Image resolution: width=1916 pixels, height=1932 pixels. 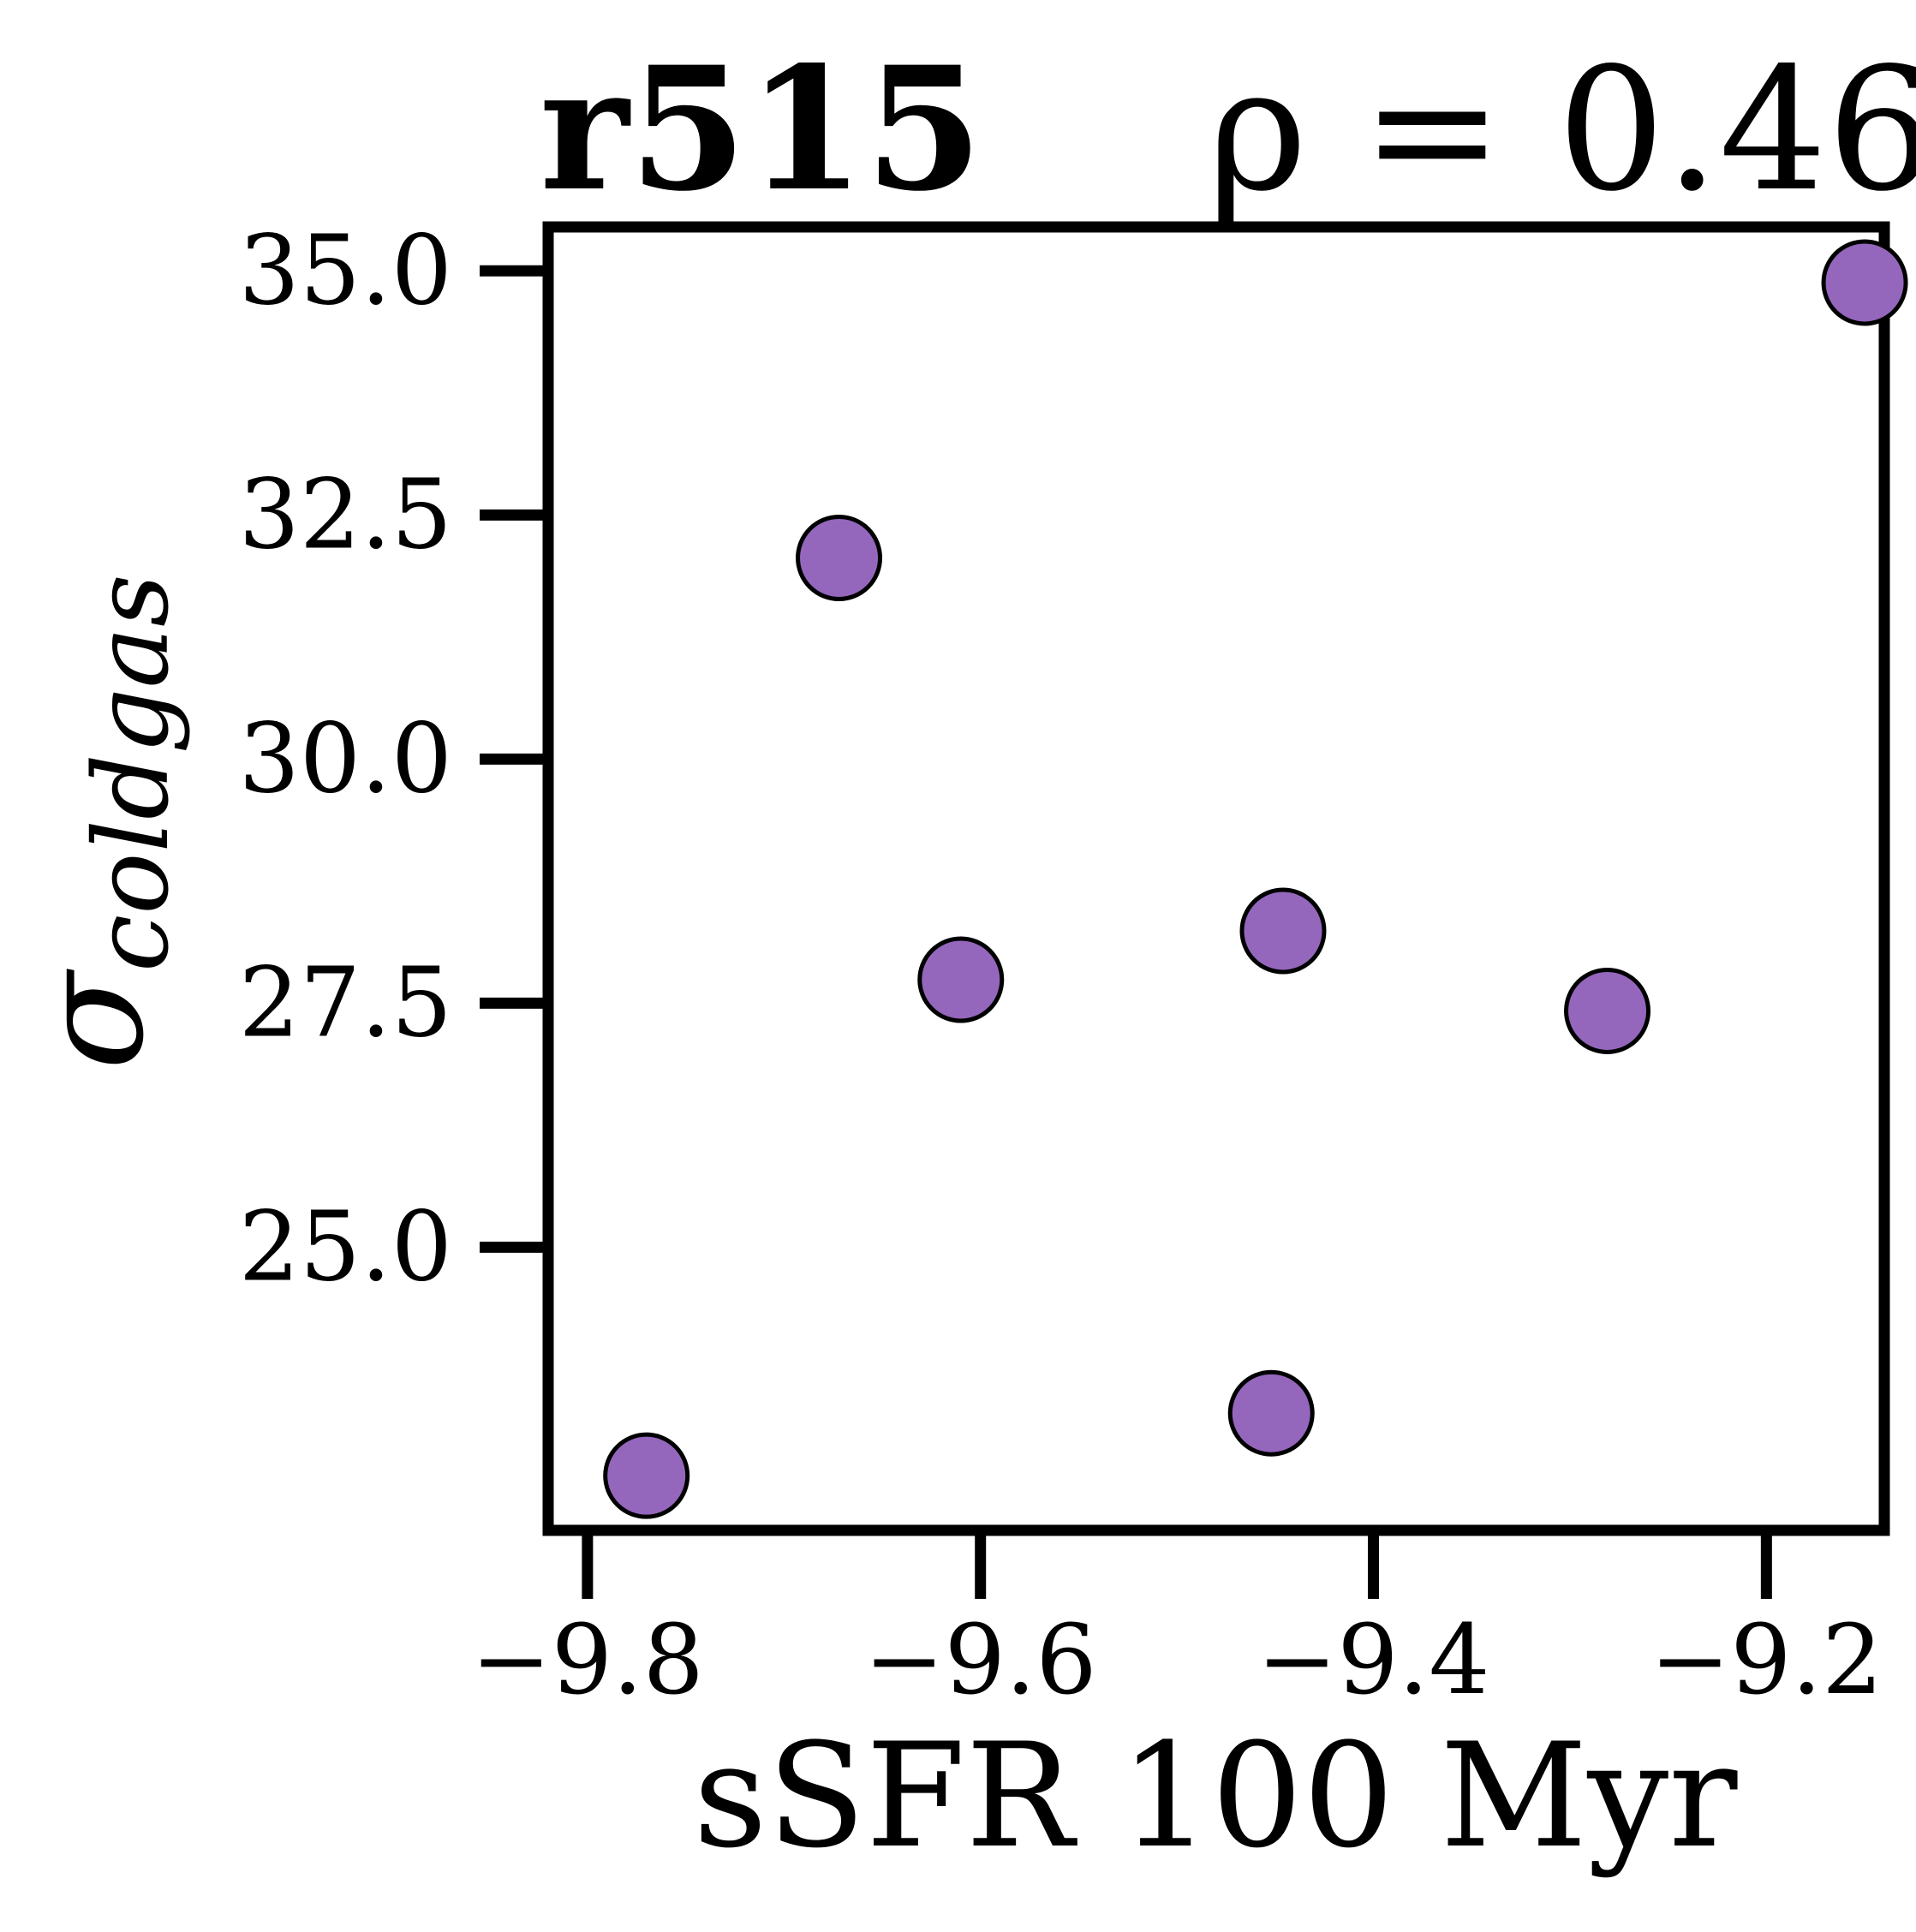 What do you see at coordinates (980, 1660) in the screenshot?
I see `x-tick-label: −9.6` at bounding box center [980, 1660].